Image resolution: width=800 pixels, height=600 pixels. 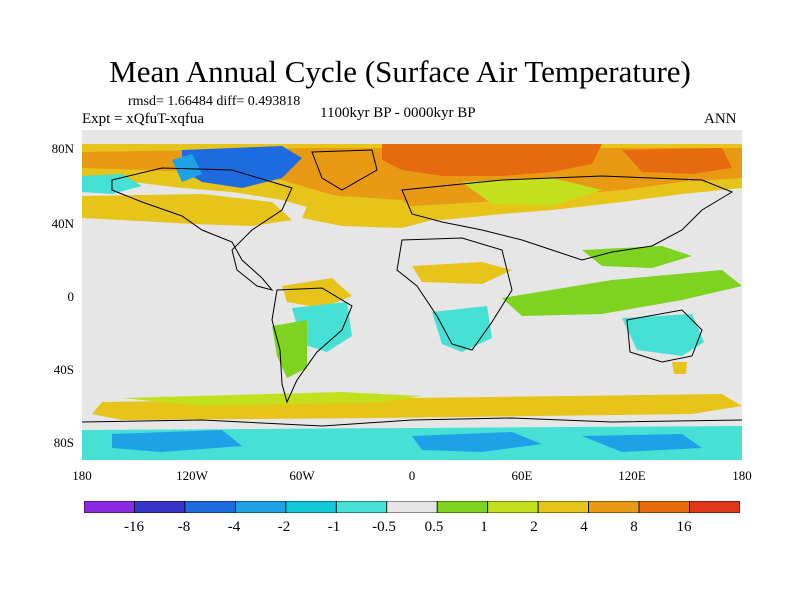 I want to click on experiment-label: Expt = xQfuT-xqfua, so click(x=143, y=119).